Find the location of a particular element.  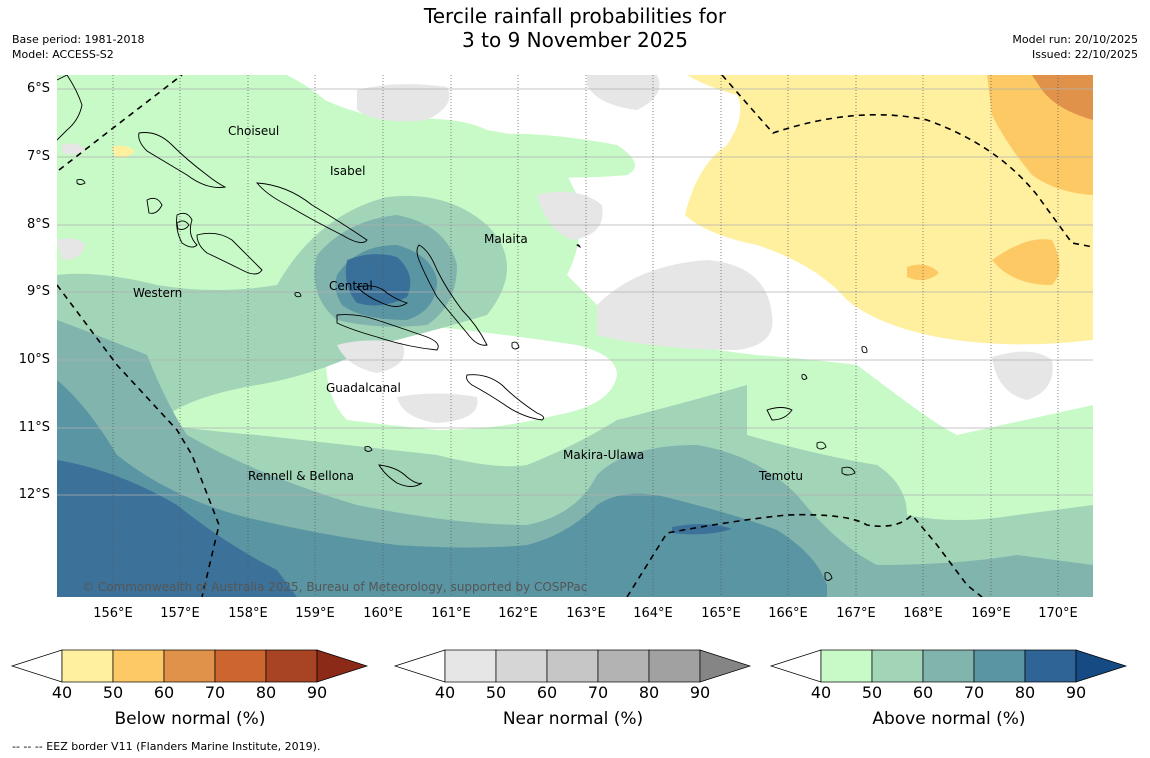

cb-below-tick-70: 70 is located at coordinates (215, 692).